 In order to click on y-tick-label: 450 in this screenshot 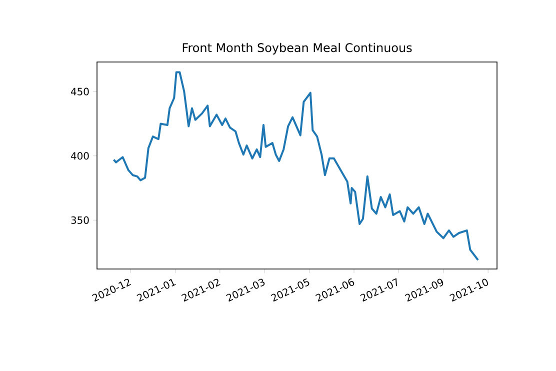, I will do `click(79, 92)`.